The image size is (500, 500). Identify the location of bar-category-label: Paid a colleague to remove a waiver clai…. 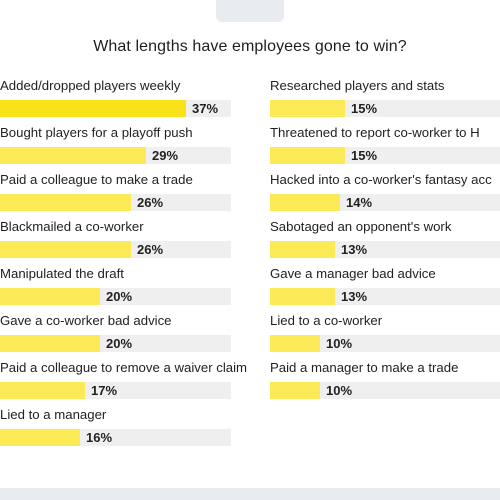
(124, 367).